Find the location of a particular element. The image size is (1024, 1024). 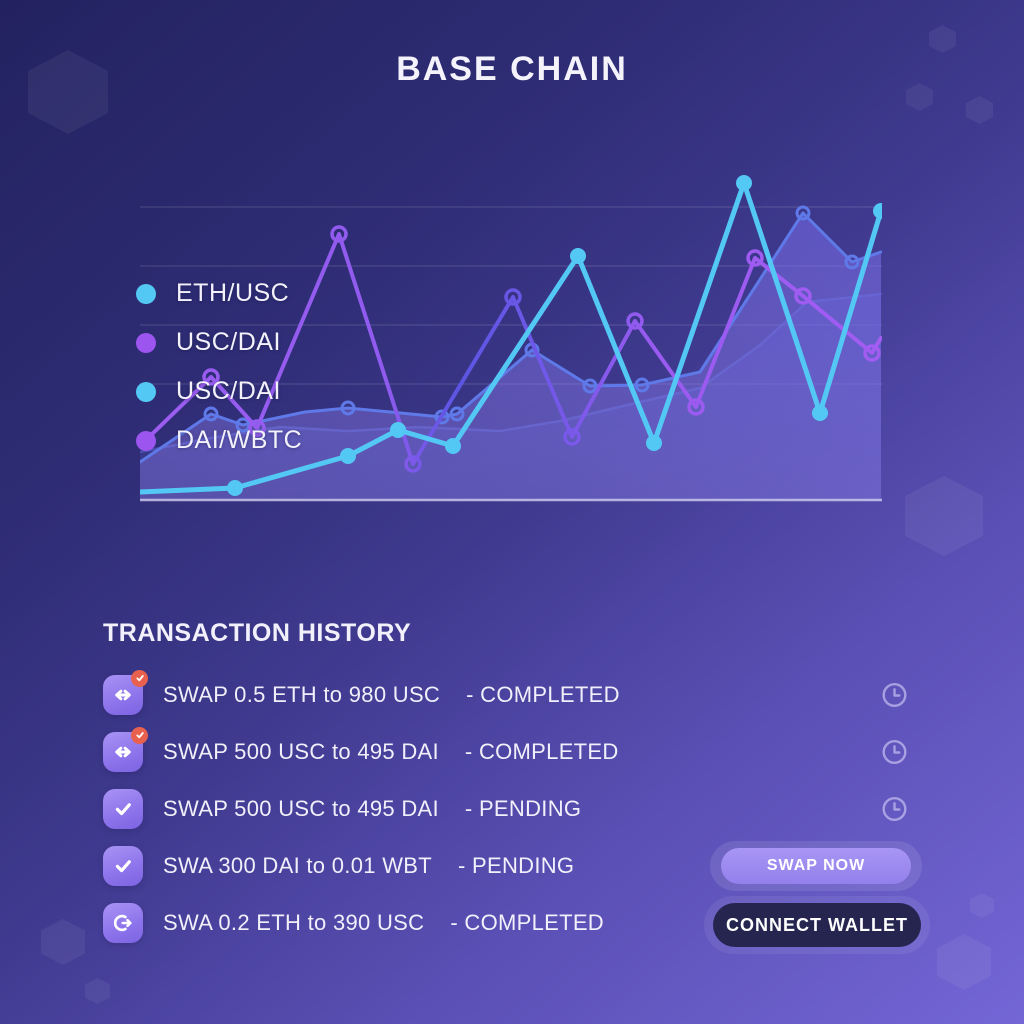

legend-item-usc-dai-2: USC/DAI is located at coordinates (219, 391).